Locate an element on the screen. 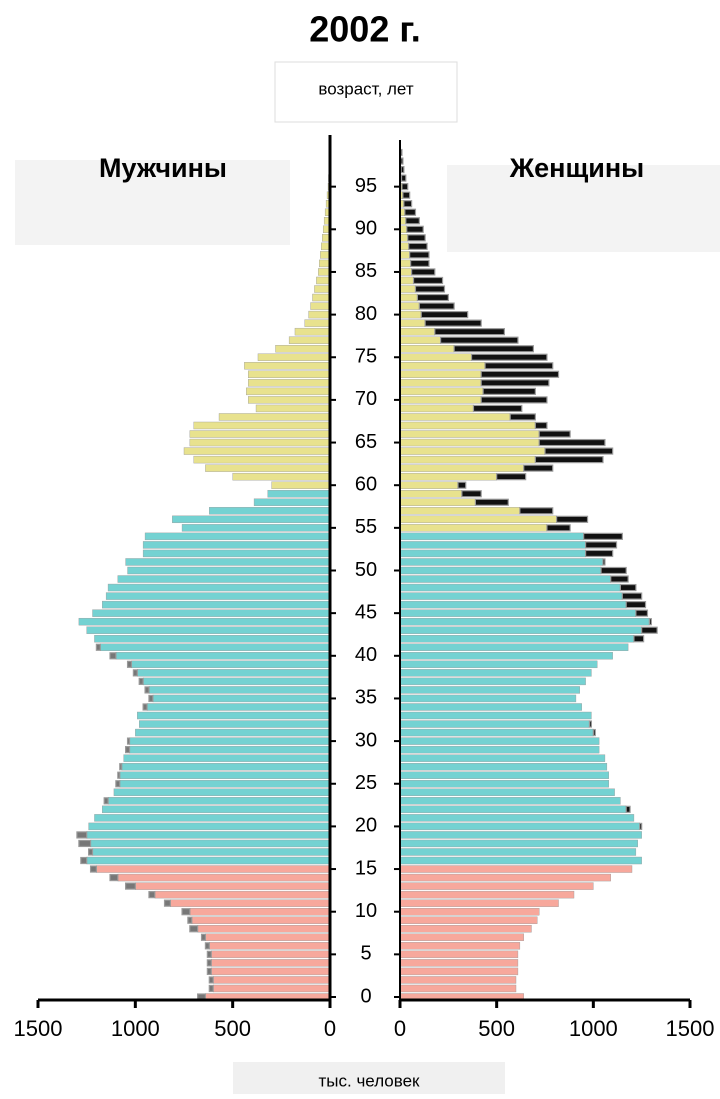 Image resolution: width=720 pixels, height=1099 pixels. y-tick-label: 55 is located at coordinates (366, 527).